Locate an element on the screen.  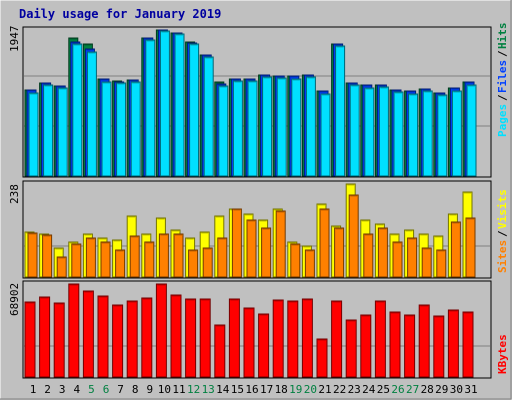
day-label-26: 26 is located at coordinates (397, 389).